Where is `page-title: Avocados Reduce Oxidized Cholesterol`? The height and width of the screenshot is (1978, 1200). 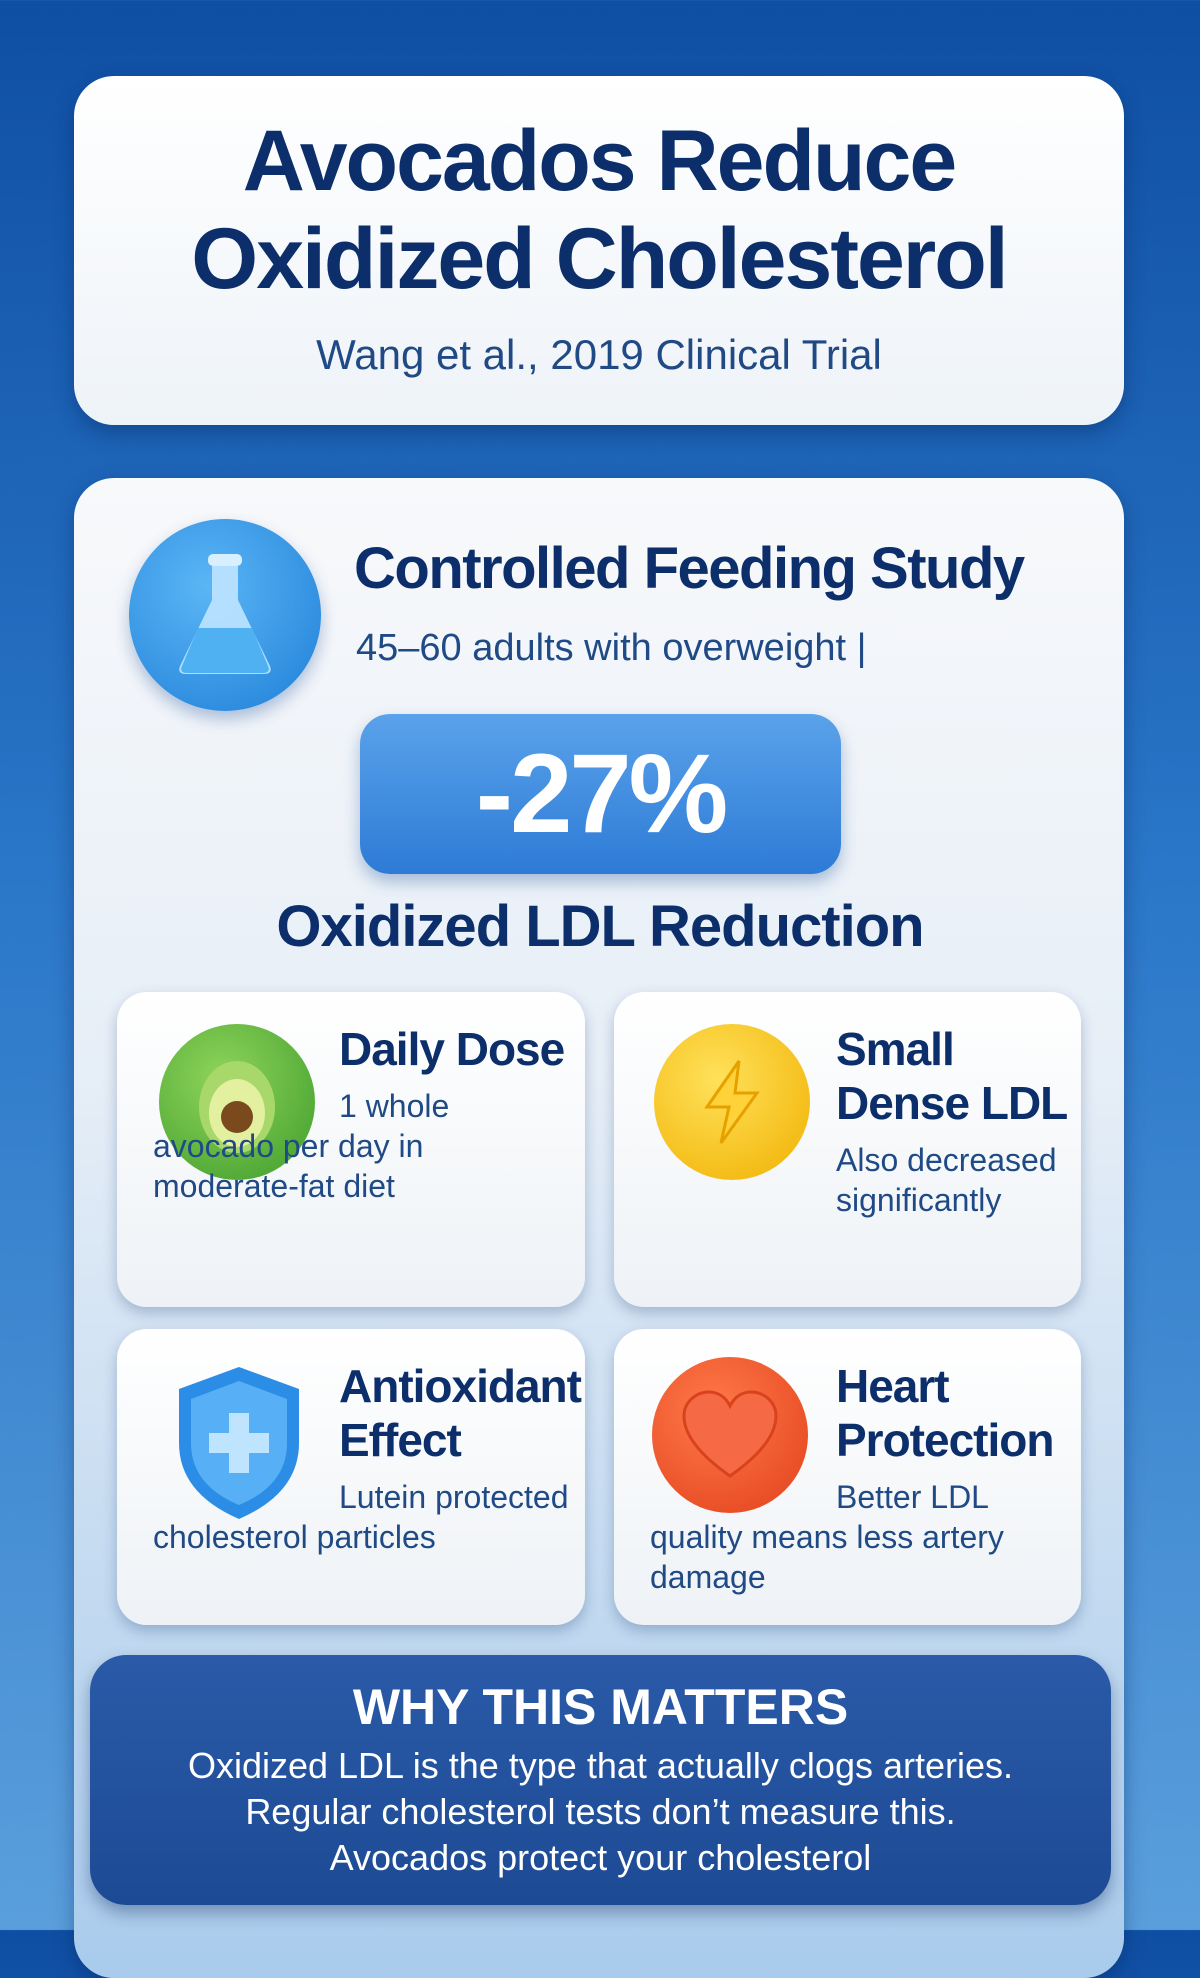
page-title: Avocados Reduce Oxidized Cholesterol is located at coordinates (599, 210).